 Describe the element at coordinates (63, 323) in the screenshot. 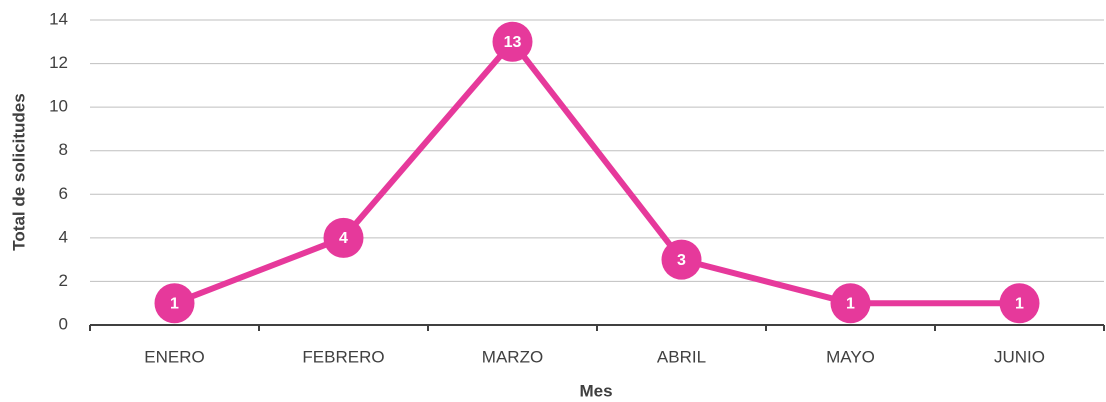

I see `y-tick-label: 0` at that location.